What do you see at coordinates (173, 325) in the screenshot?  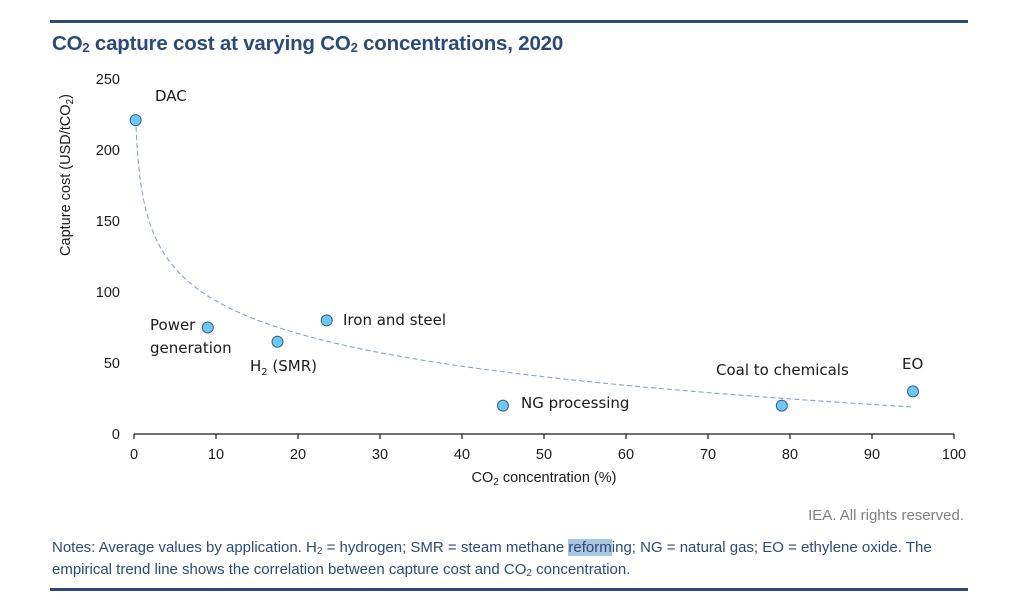 I see `label-power-generation-line1: Power` at bounding box center [173, 325].